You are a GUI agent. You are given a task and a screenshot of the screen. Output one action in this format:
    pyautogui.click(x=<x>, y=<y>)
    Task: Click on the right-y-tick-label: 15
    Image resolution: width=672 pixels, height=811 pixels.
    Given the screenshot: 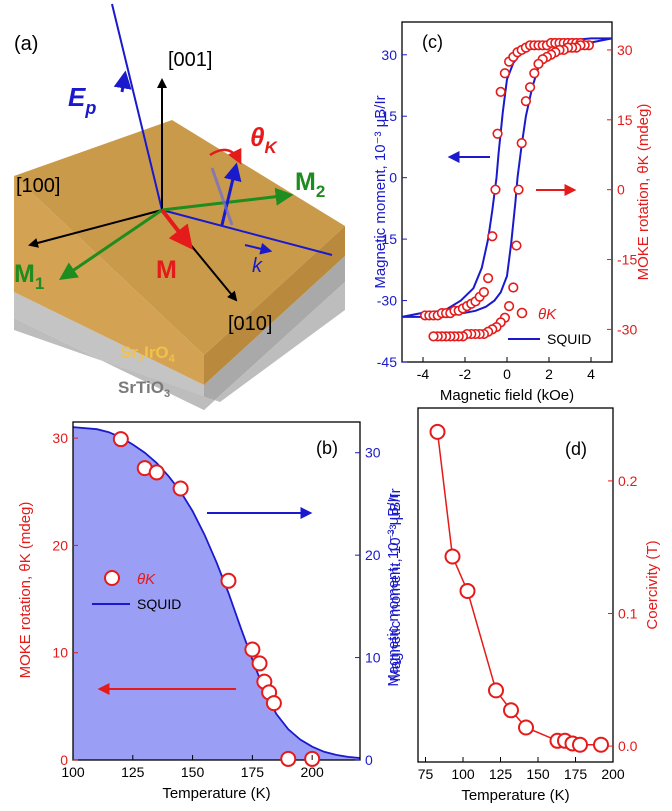 What is the action you would take?
    pyautogui.click(x=625, y=120)
    